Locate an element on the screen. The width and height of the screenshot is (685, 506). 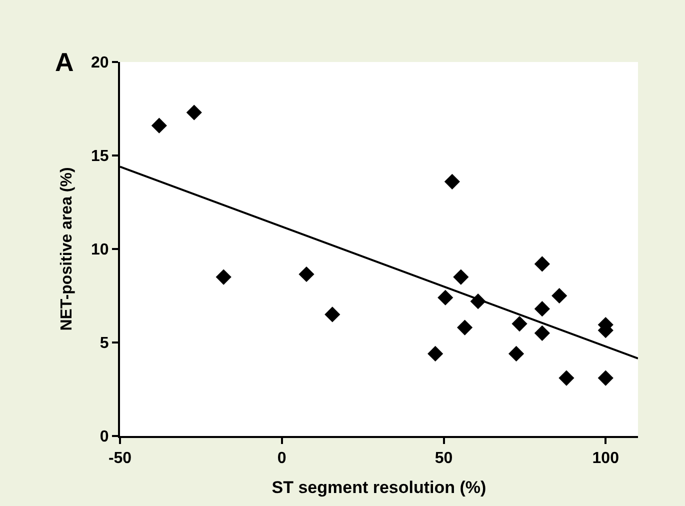
y-tick-label: 0 is located at coordinates (104, 437).